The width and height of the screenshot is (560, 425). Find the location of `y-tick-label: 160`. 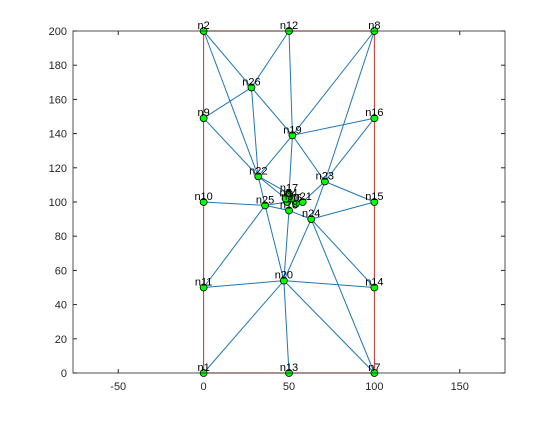

y-tick-label: 160 is located at coordinates (58, 100).